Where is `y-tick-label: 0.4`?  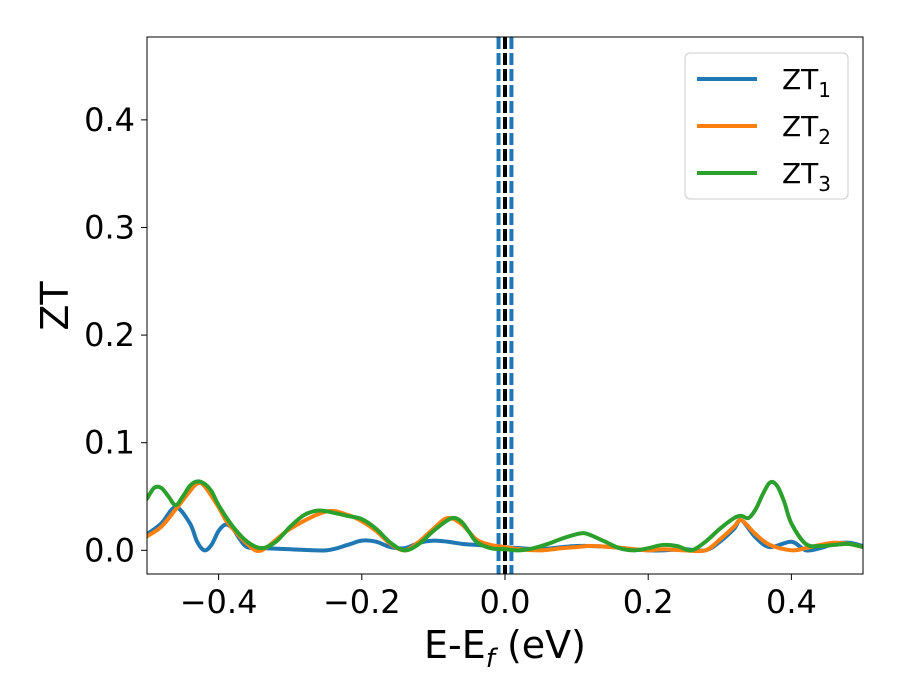
y-tick-label: 0.4 is located at coordinates (109, 120).